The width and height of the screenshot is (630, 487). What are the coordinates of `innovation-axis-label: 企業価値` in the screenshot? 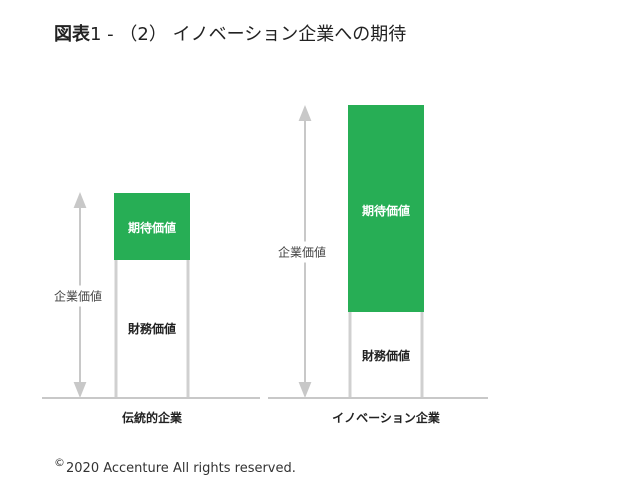 It's located at (302, 252).